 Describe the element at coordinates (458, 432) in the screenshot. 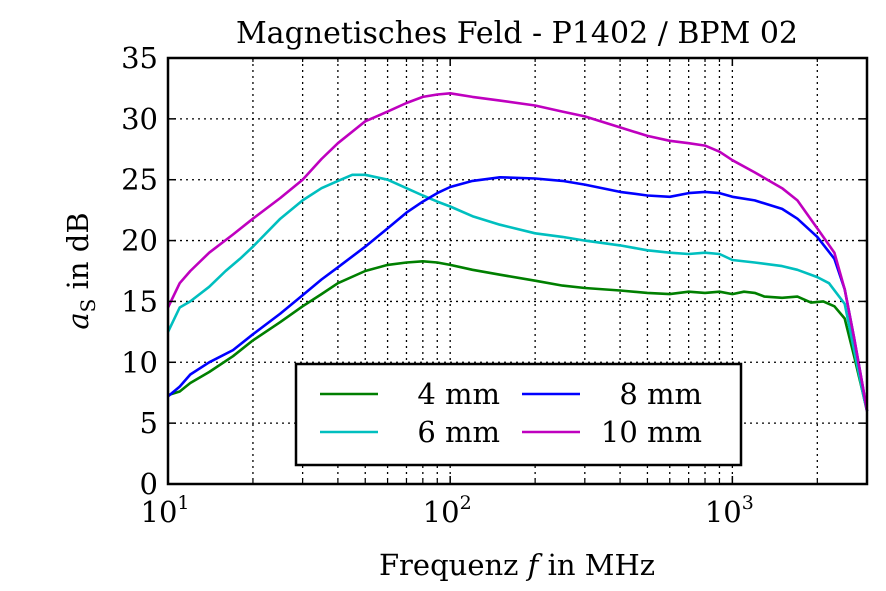

I see `legend-label: 6 mm` at that location.